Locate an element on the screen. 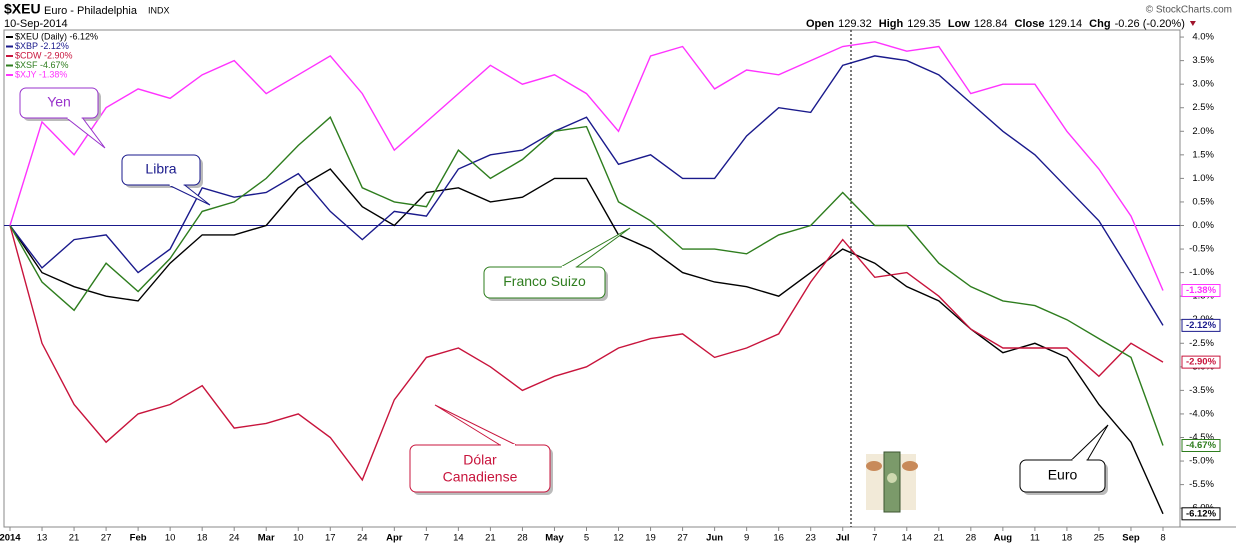  y-tick-label: 3.5% is located at coordinates (1203, 60).